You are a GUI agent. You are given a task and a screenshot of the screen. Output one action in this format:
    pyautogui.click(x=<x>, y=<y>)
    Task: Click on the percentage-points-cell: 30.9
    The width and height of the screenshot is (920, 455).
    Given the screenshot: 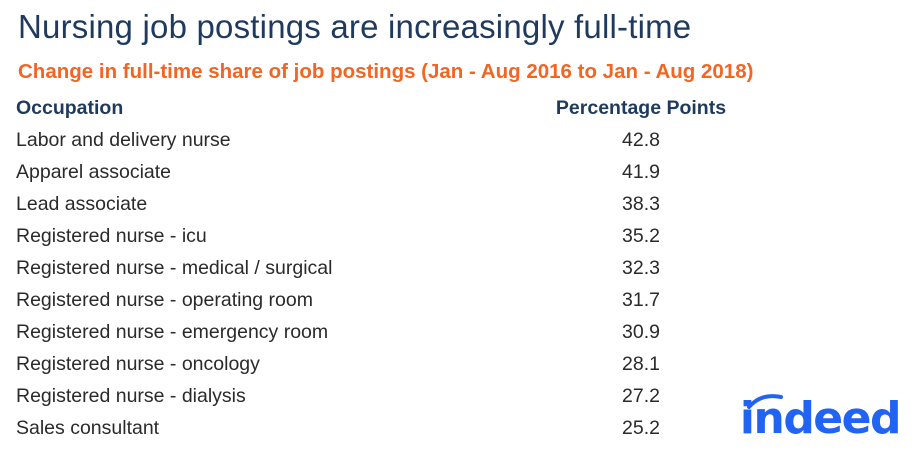 What is the action you would take?
    pyautogui.click(x=641, y=332)
    